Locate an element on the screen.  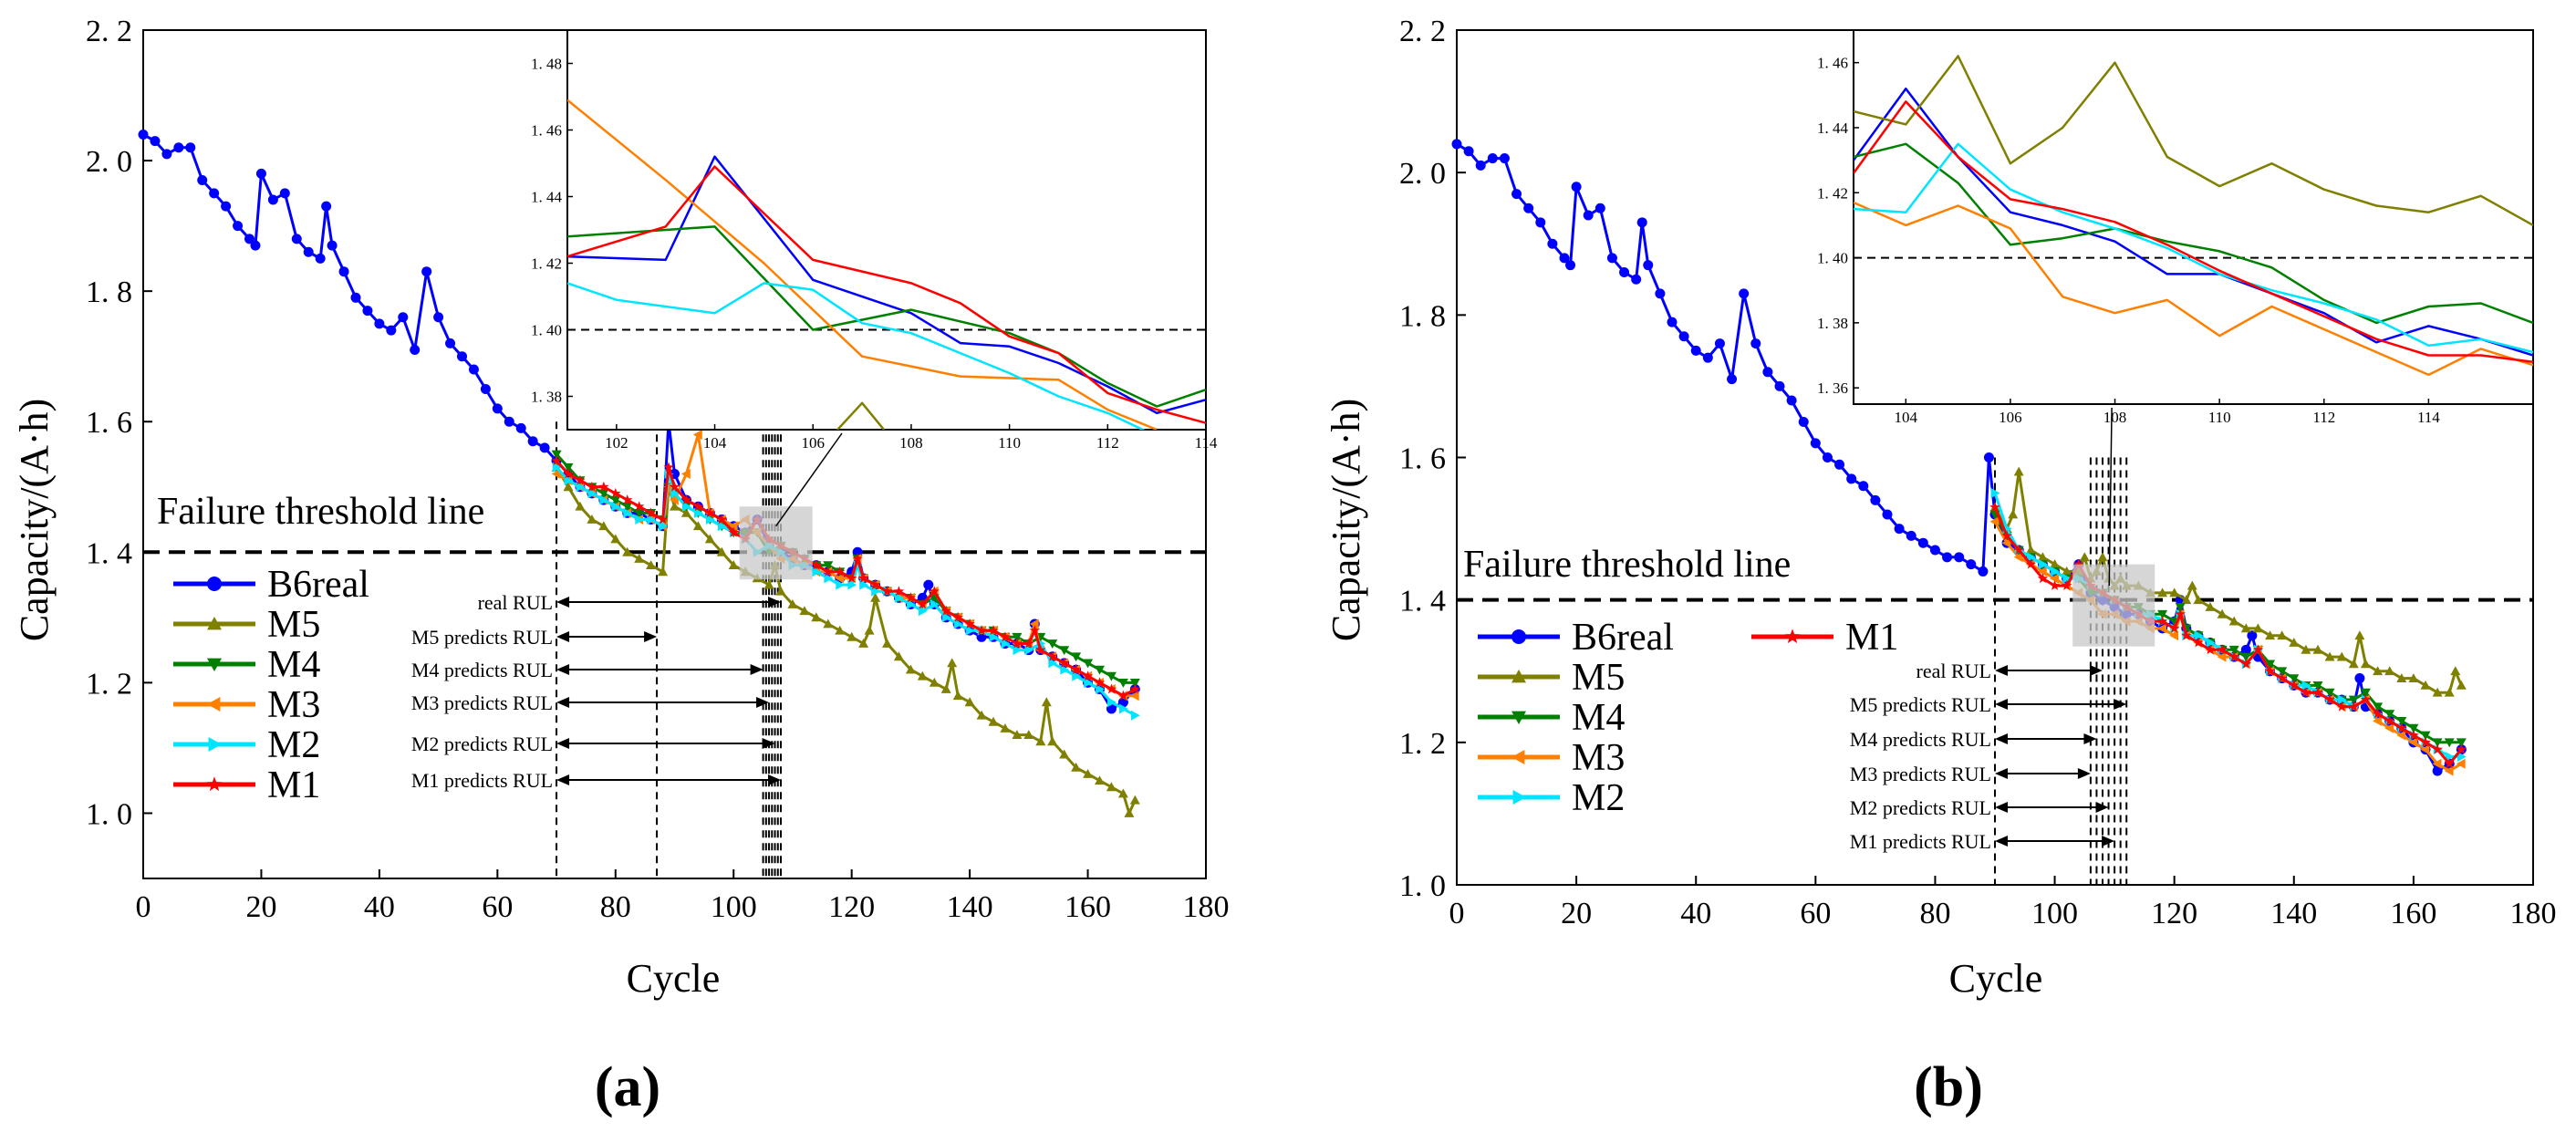
series-line-M4 is located at coordinates (845, 568).